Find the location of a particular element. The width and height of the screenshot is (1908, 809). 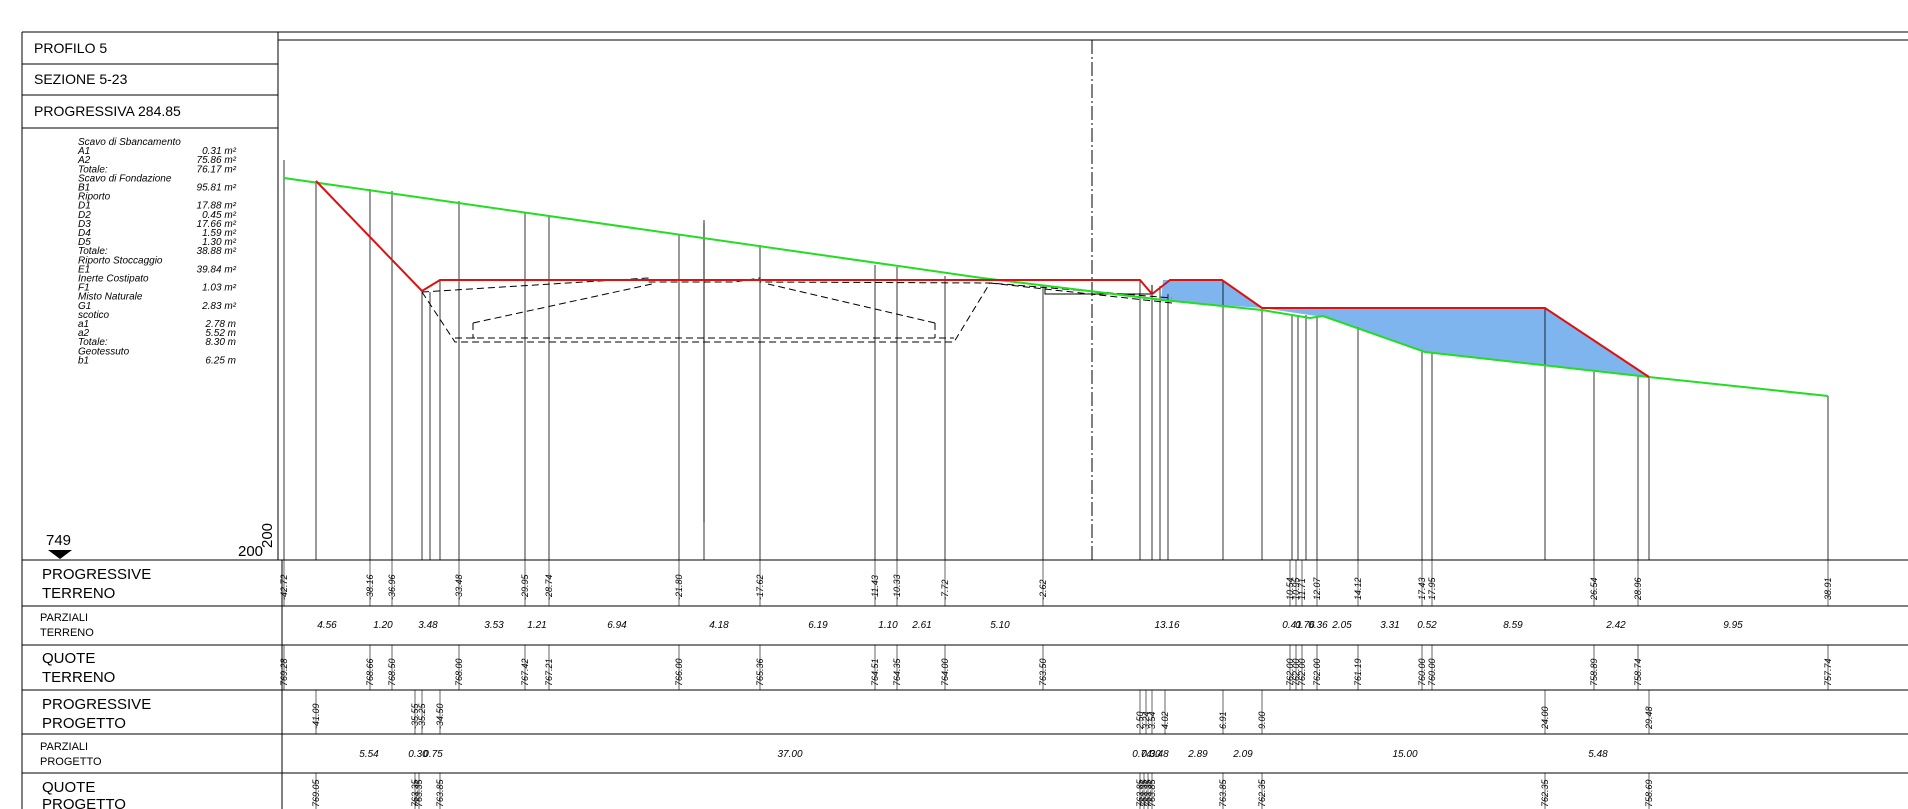

quantity-value: 0.45 m² is located at coordinates (219, 215).